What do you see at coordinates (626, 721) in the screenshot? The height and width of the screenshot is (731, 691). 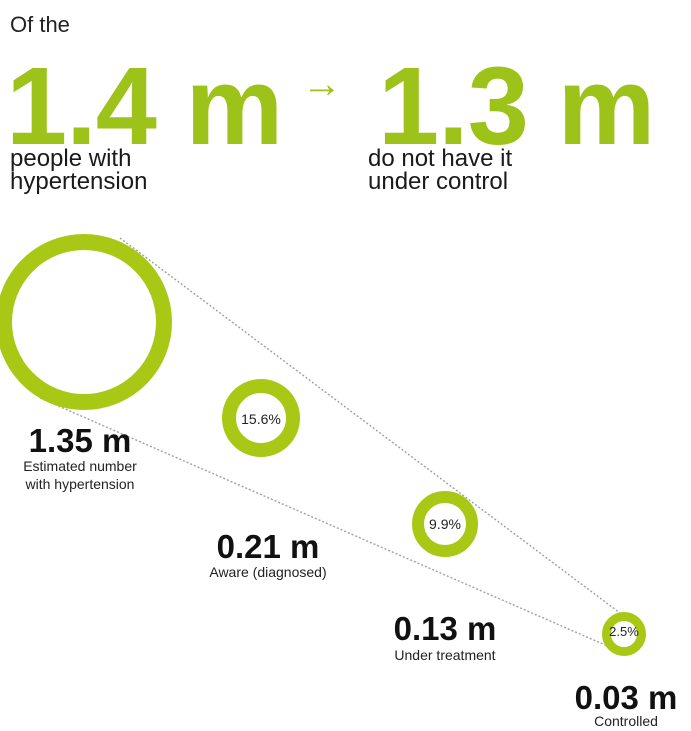 I see `controlled-label: Controlled` at bounding box center [626, 721].